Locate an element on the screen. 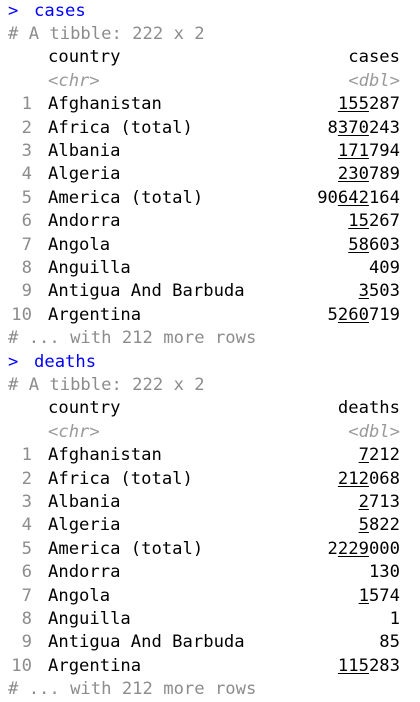 The height and width of the screenshot is (702, 420). value-digits-underlined: 171 is located at coordinates (353, 150).